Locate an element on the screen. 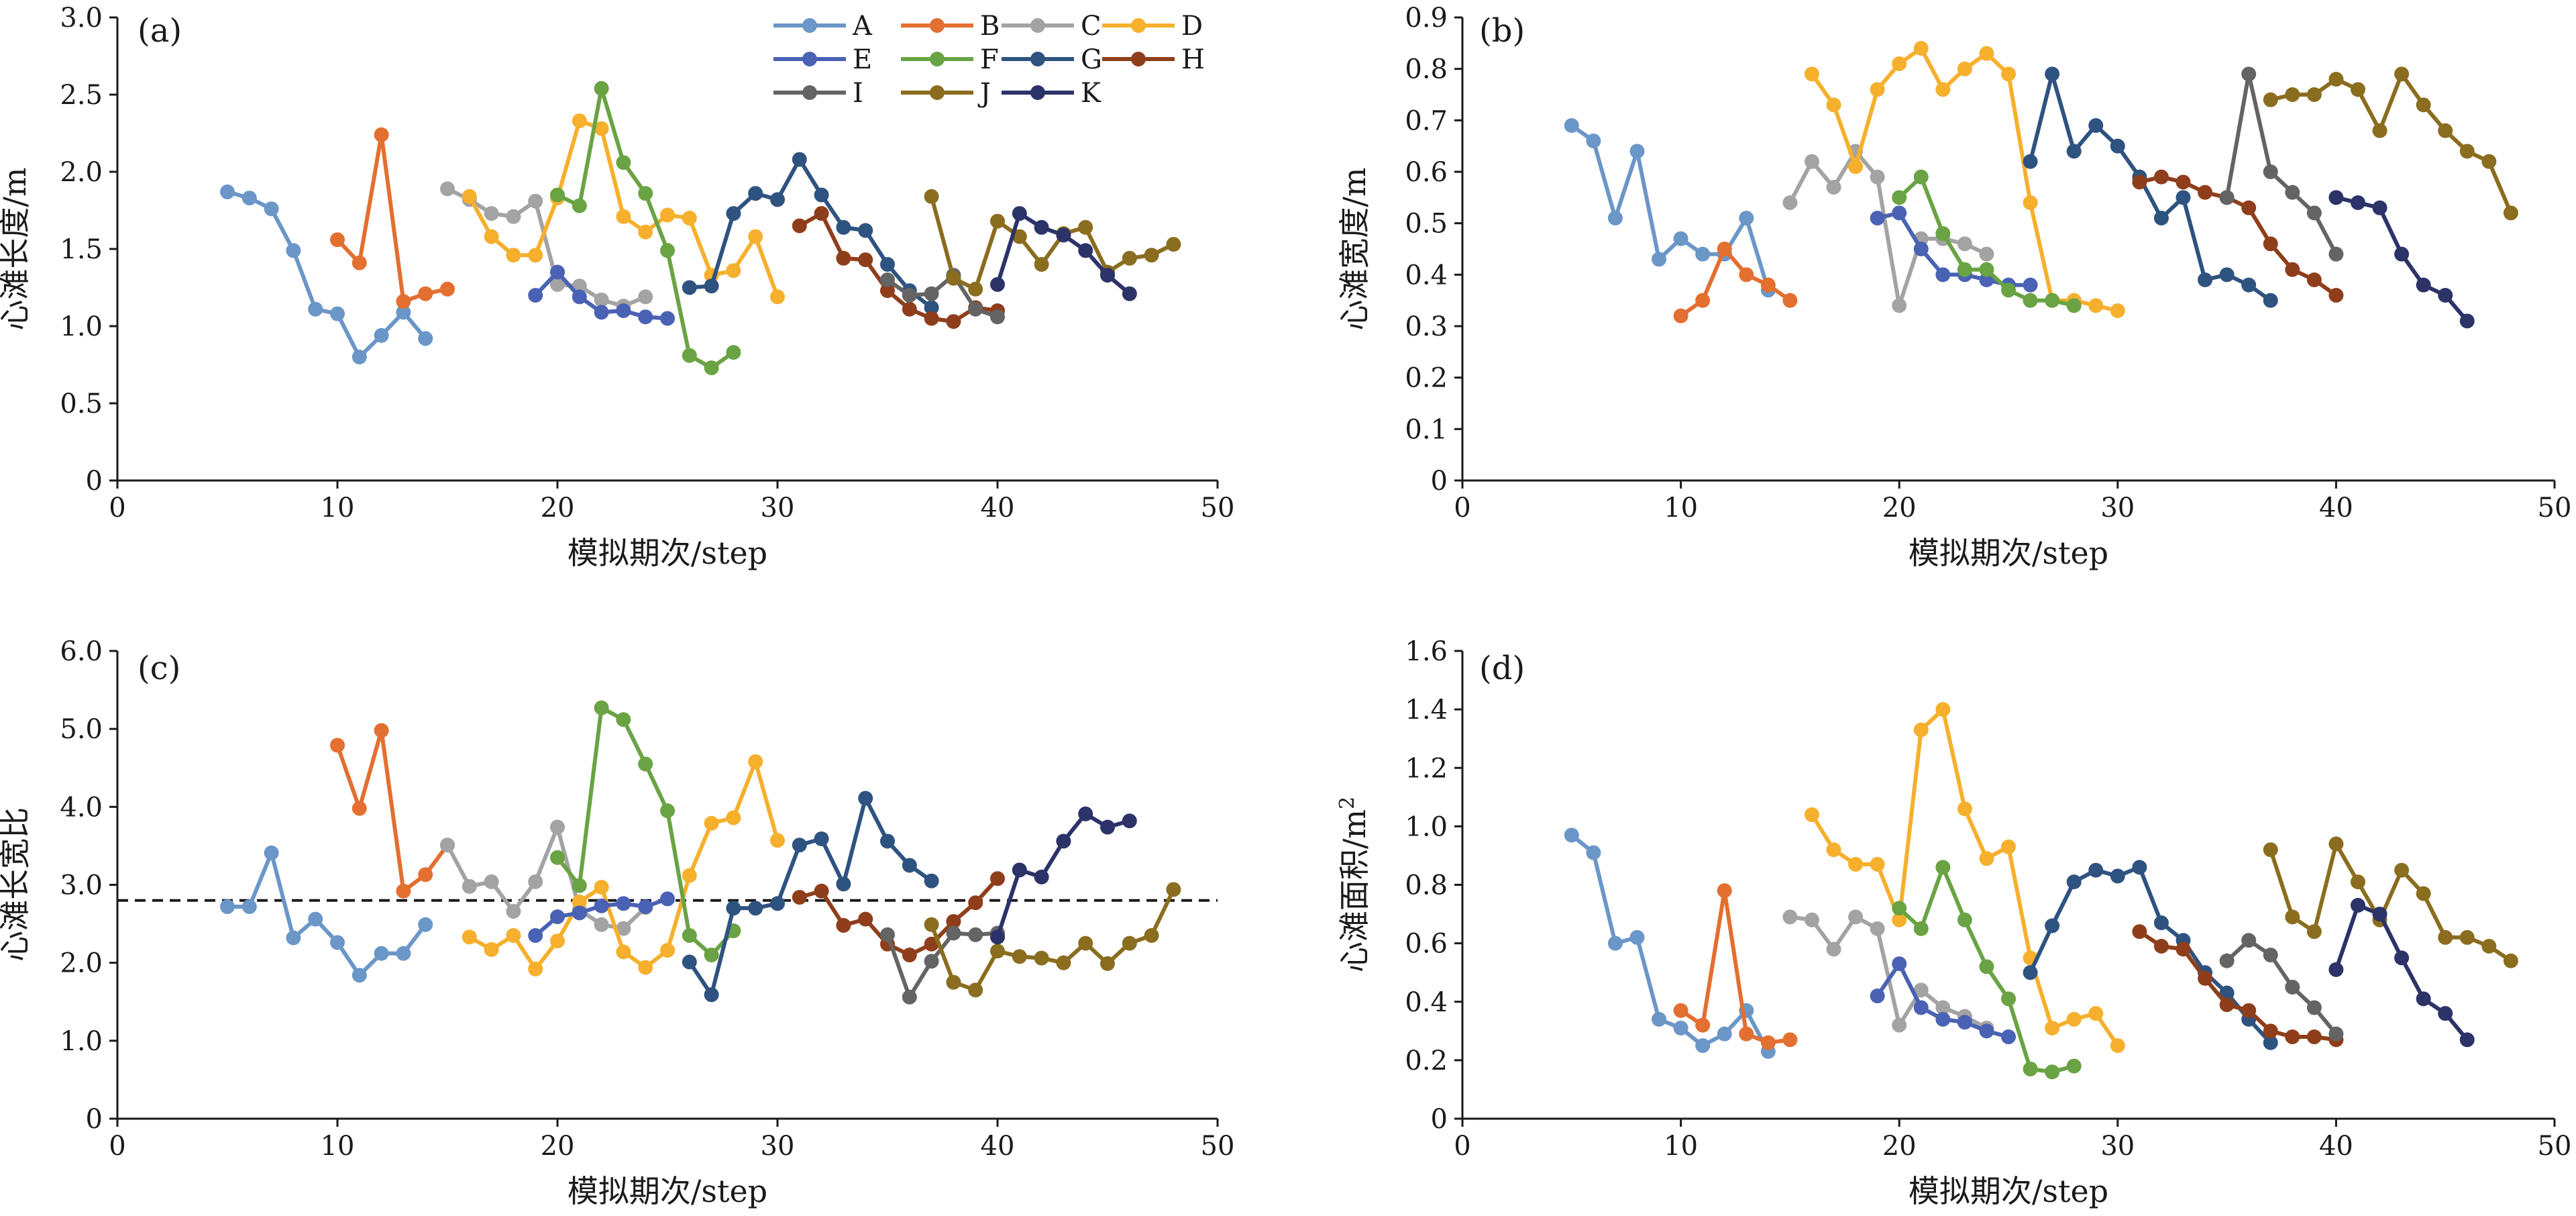  legend-item-H: H is located at coordinates (1153, 59).